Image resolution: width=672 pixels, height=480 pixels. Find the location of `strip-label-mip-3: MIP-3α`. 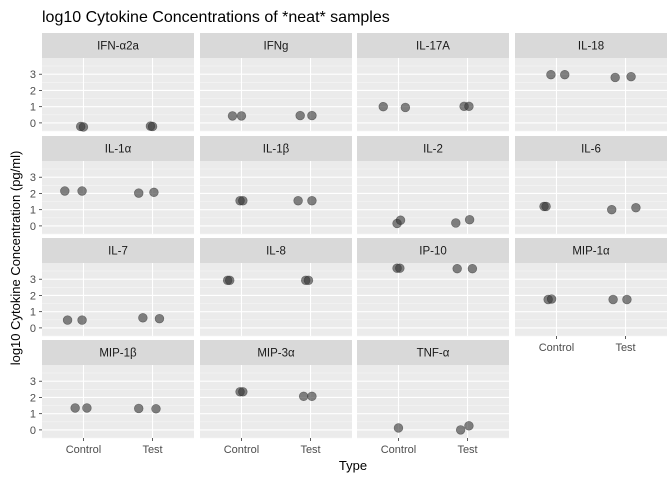

strip-label-mip-3: MIP-3α is located at coordinates (276, 354).